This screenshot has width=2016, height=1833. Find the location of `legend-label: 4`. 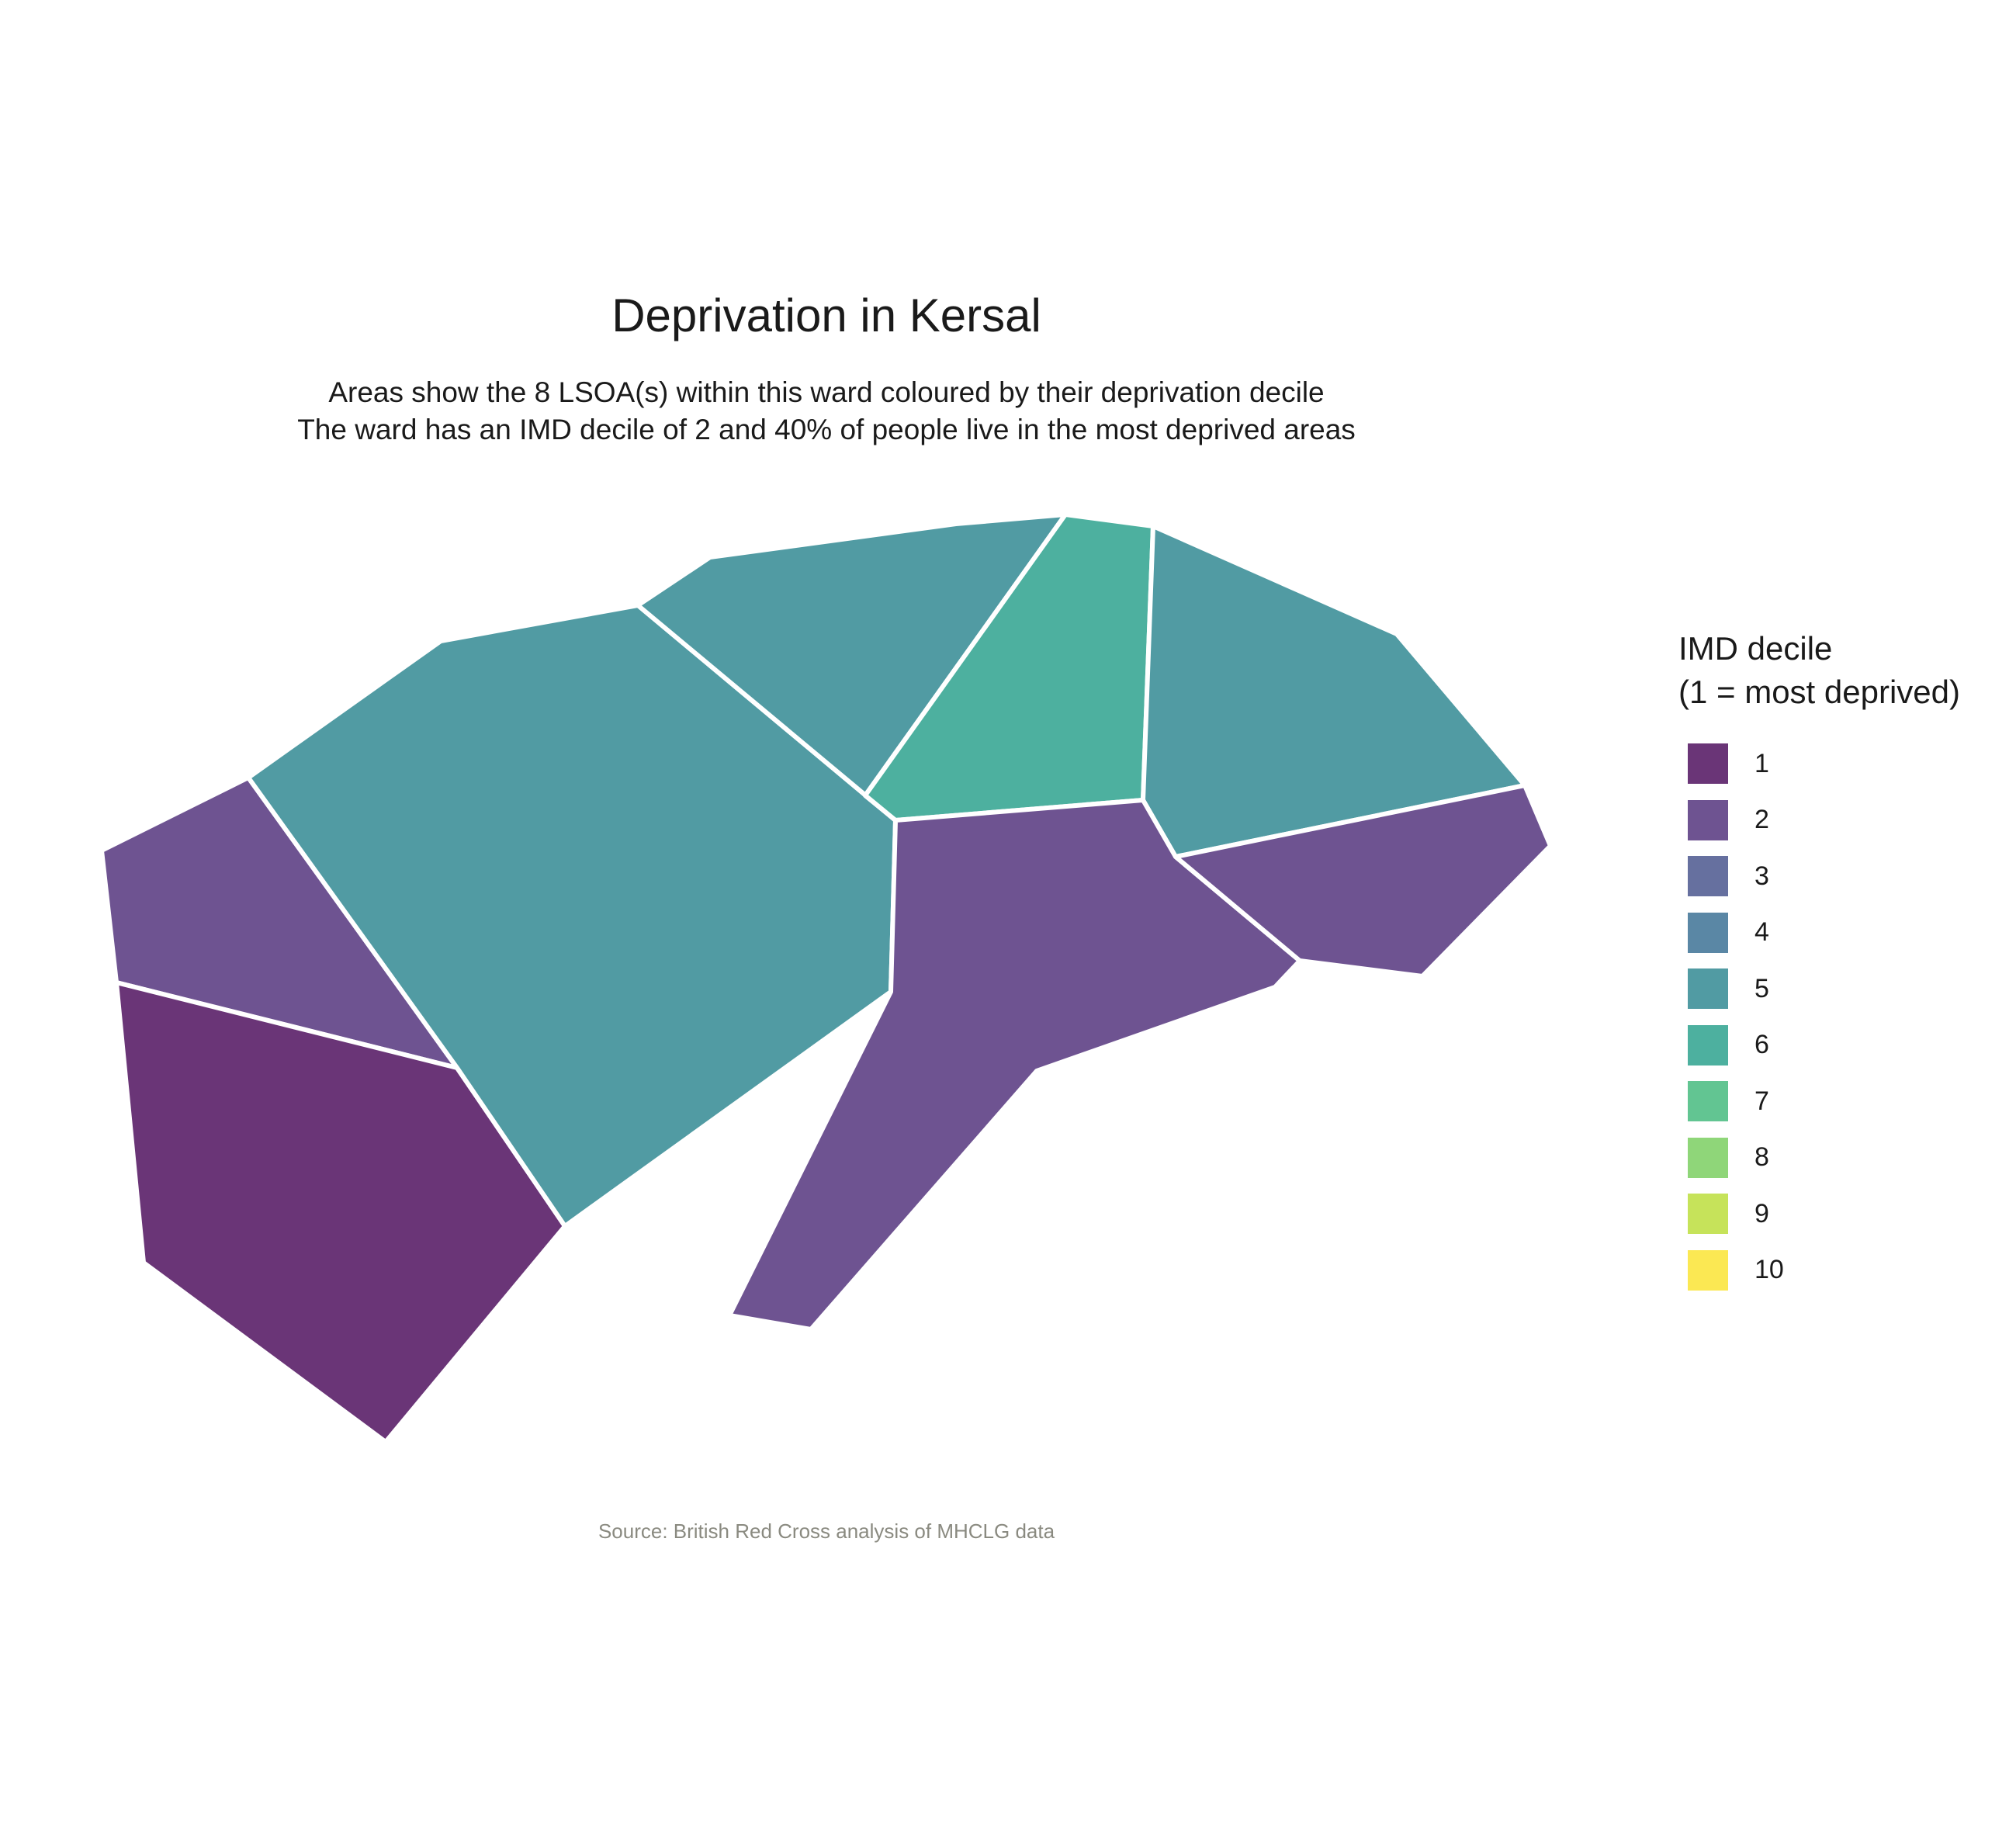

legend-label: 4 is located at coordinates (1762, 933).